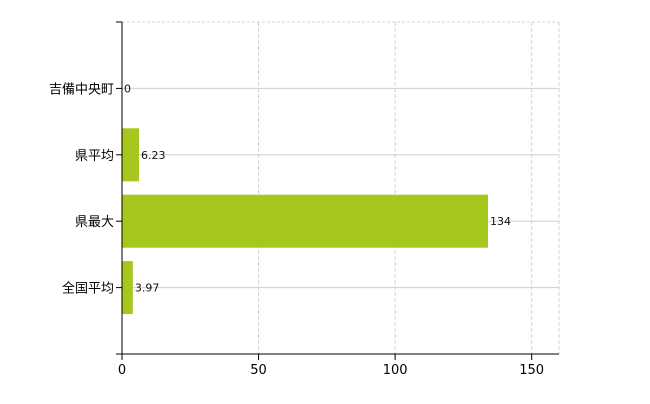 The width and height of the screenshot is (650, 404). I want to click on x-tick-label: 100, so click(395, 370).